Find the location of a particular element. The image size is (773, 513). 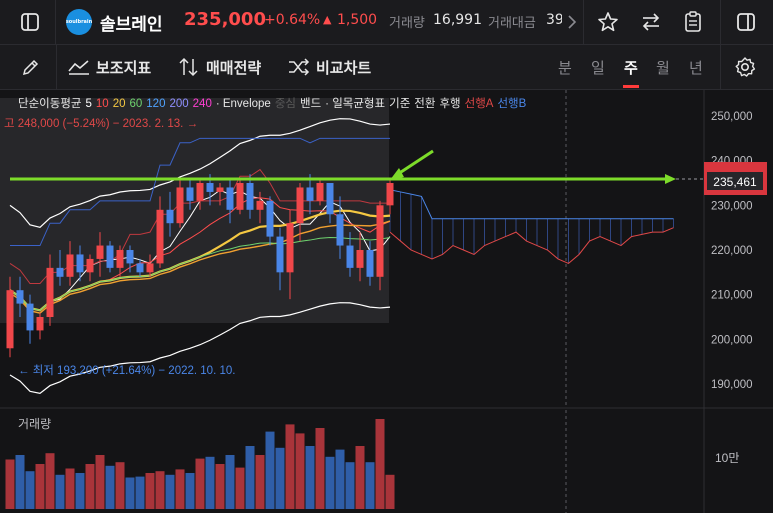

settings-gear-icon is located at coordinates (745, 67).